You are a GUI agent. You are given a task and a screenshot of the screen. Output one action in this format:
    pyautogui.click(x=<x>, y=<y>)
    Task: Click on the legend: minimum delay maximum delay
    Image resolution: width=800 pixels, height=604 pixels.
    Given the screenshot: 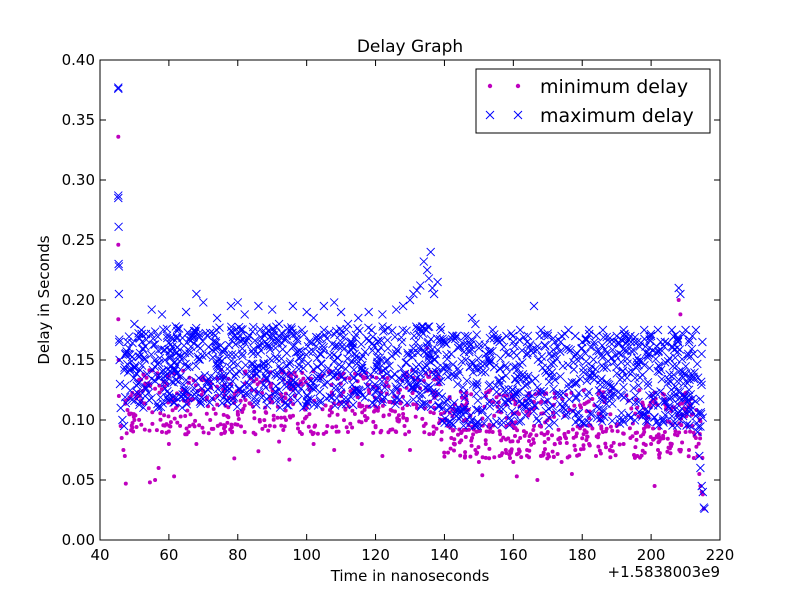 What is the action you would take?
    pyautogui.click(x=593, y=101)
    